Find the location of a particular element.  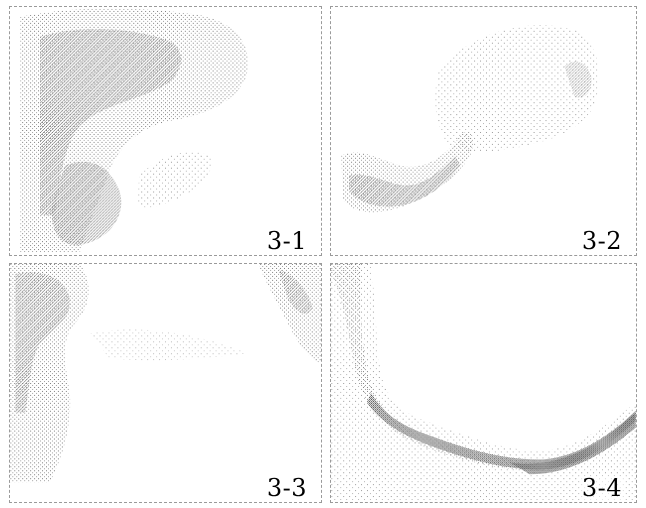

panel-label-3-4: 3-4 is located at coordinates (601, 488).